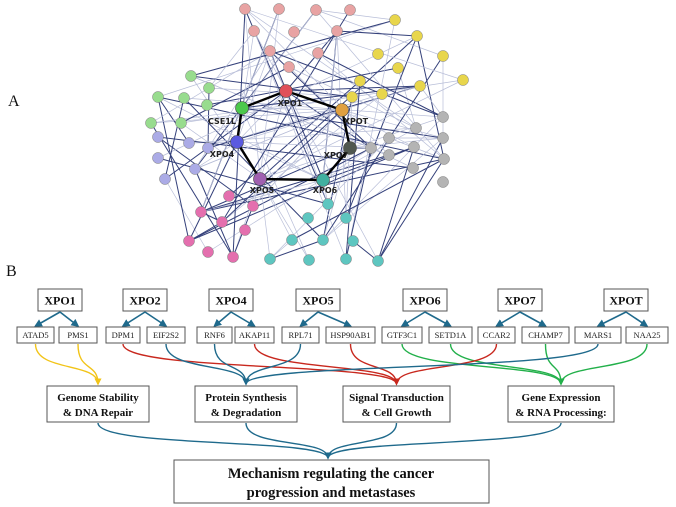 The height and width of the screenshot is (507, 676). What do you see at coordinates (242, 108) in the screenshot?
I see `network-node-cse1l` at bounding box center [242, 108].